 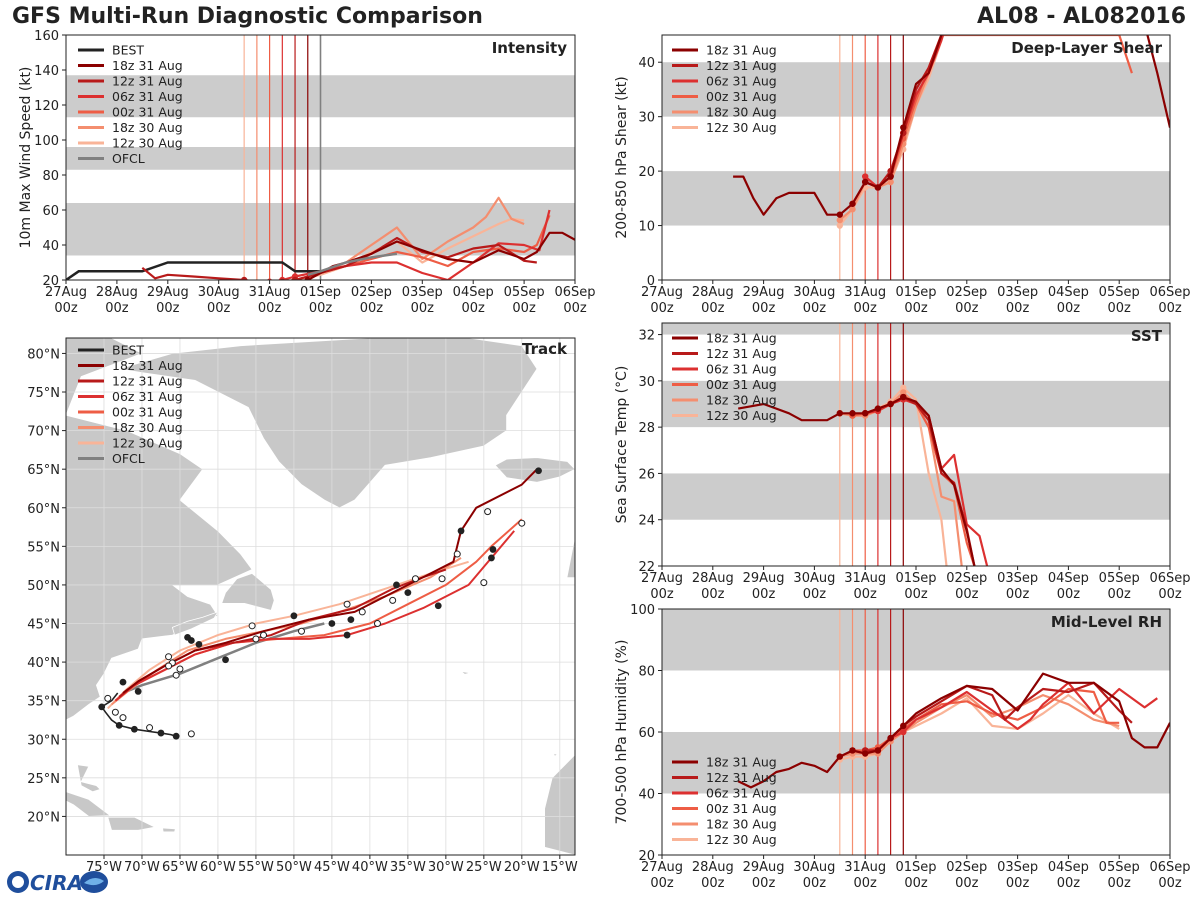 What do you see at coordinates (1147, 336) in the screenshot?
I see `sst-title: SST` at bounding box center [1147, 336].